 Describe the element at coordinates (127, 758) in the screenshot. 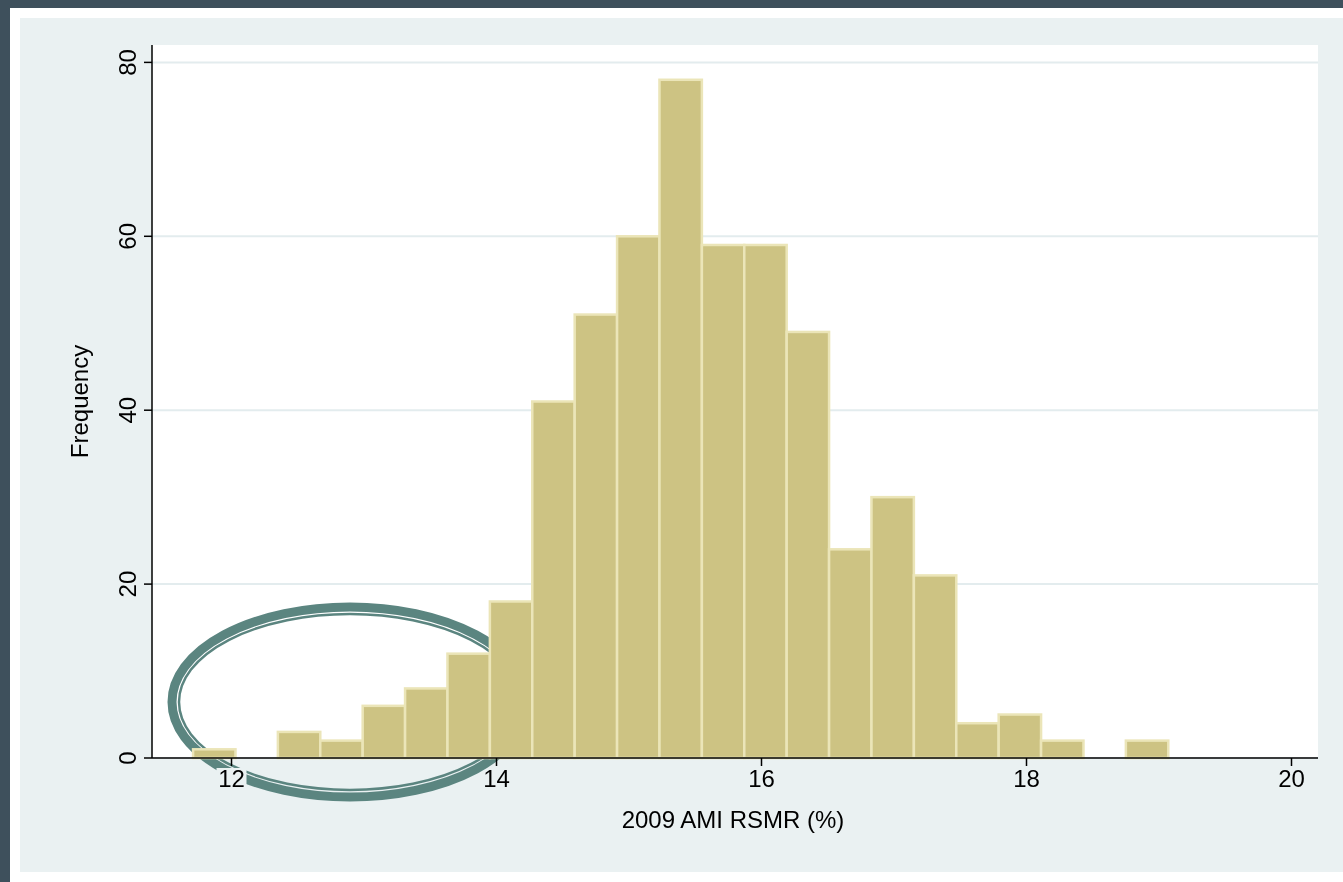

I see `y-tick-label: 0` at that location.